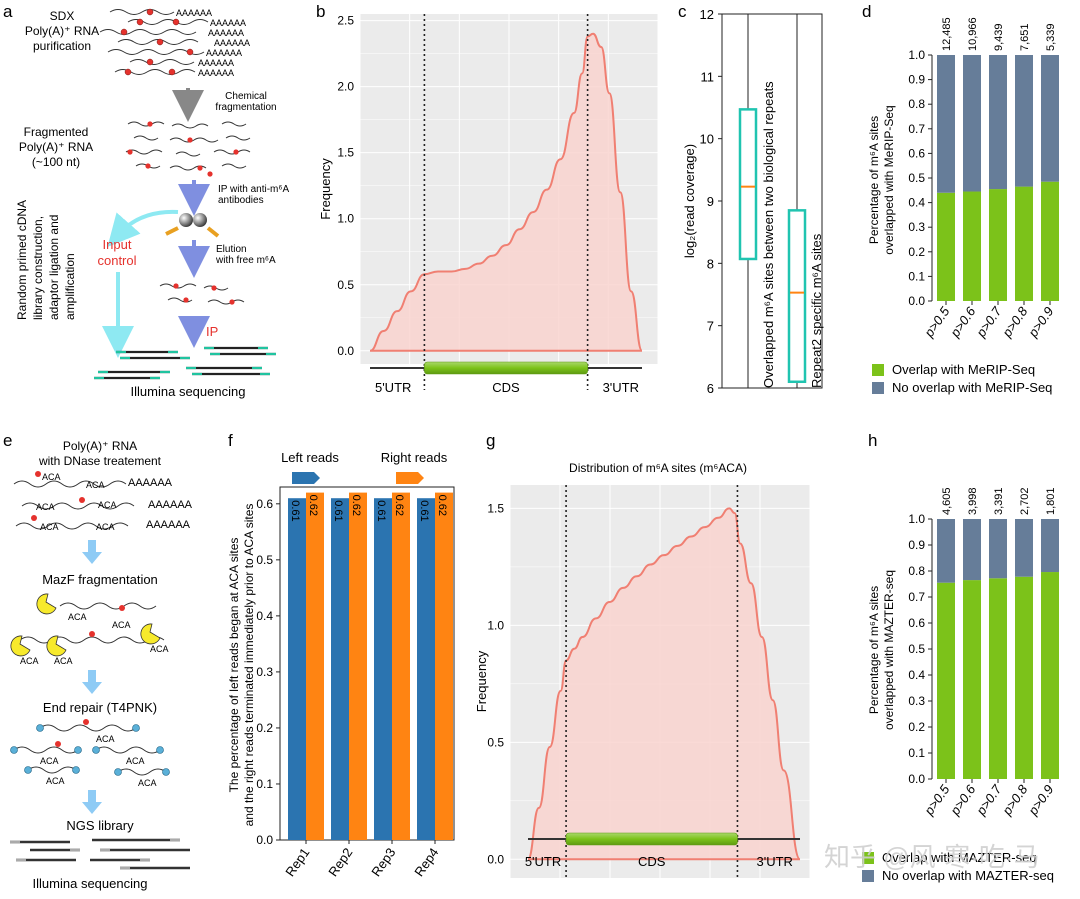 The width and height of the screenshot is (1080, 899). Describe the element at coordinates (315, 666) in the screenshot. I see `bar-right-reads` at that location.